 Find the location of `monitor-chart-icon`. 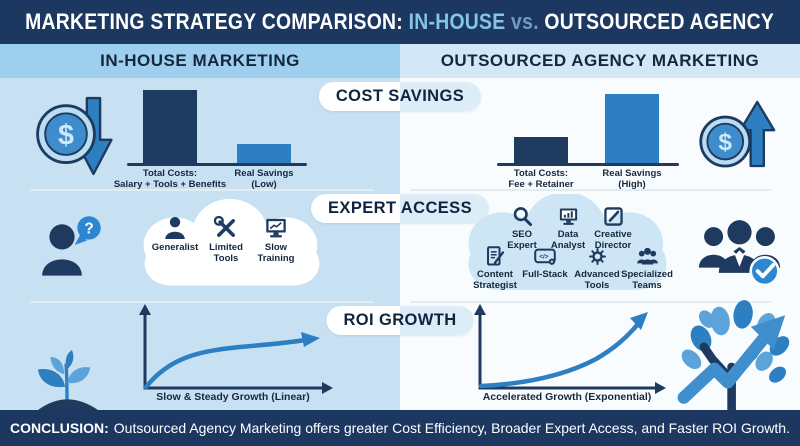

monitor-chart-icon is located at coordinates (276, 228).